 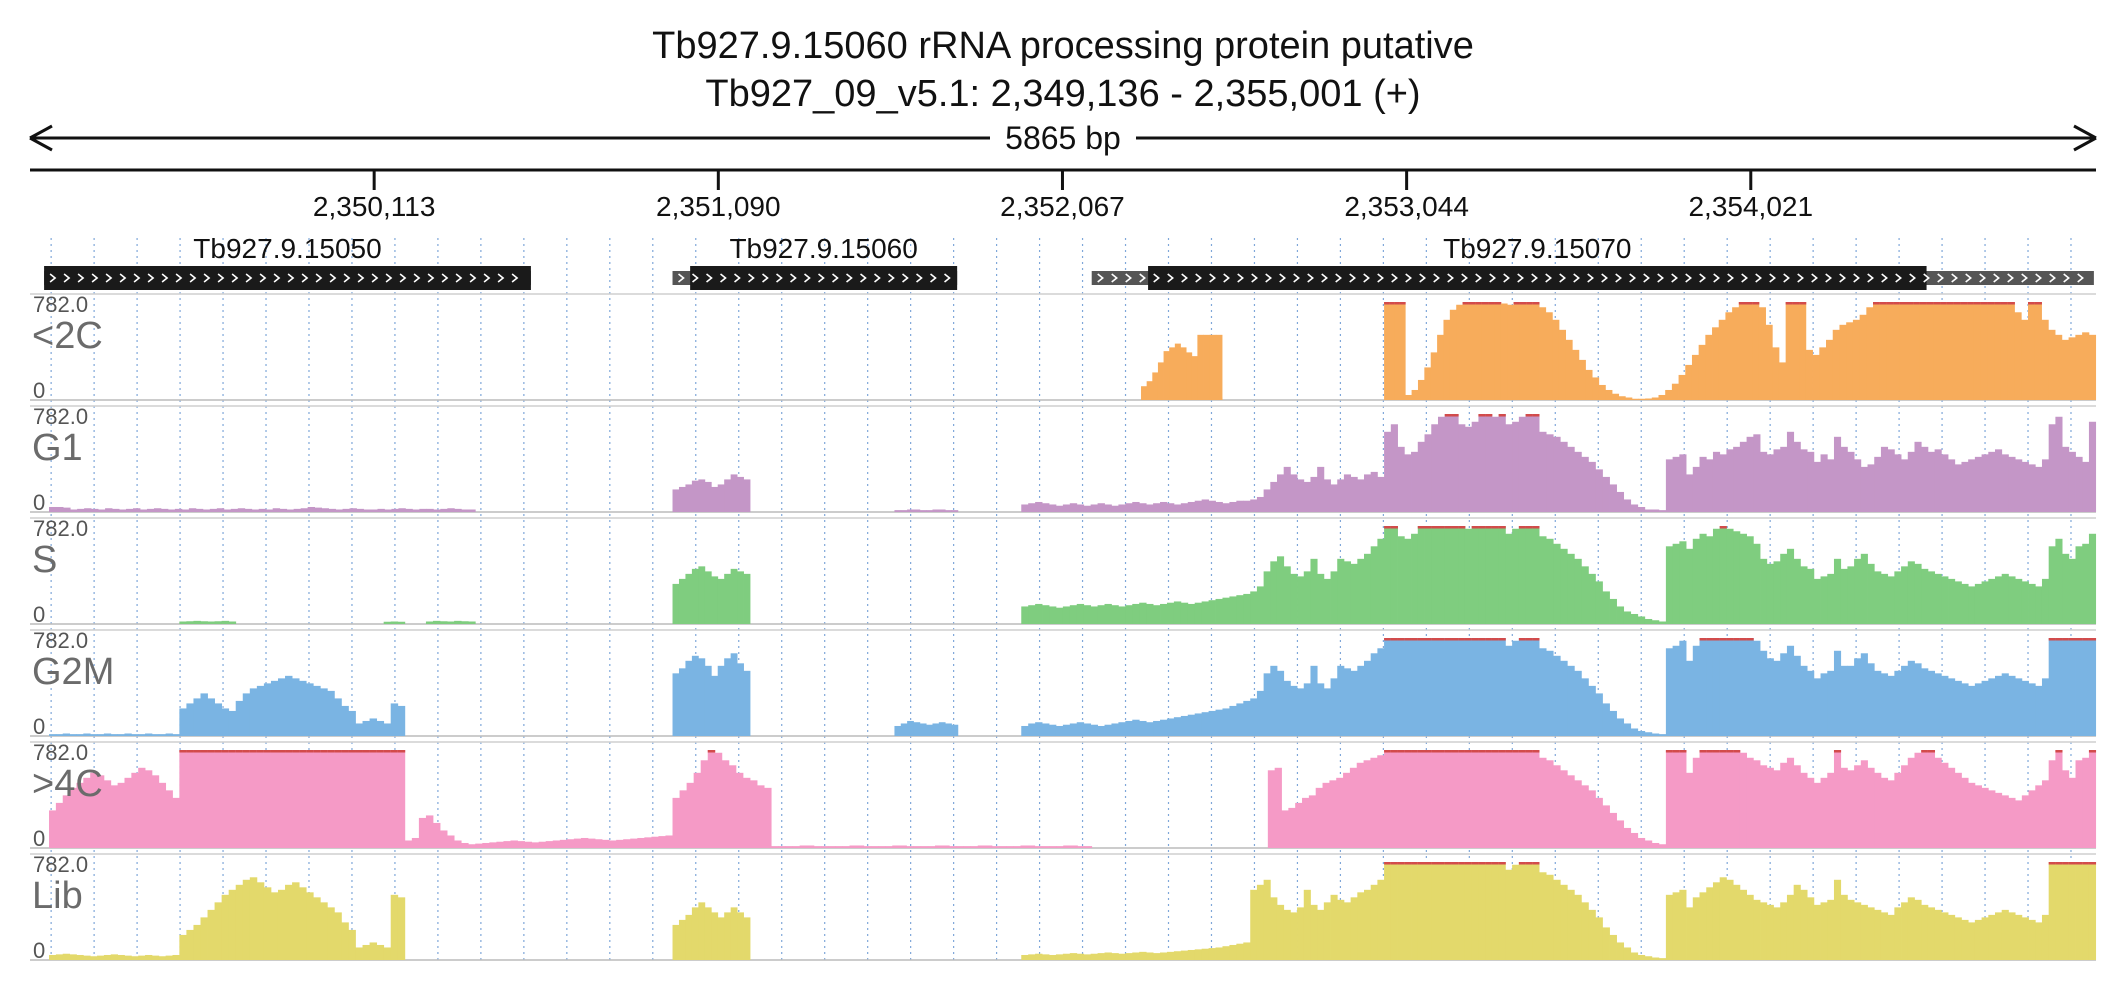 I want to click on gene-model: Tb927.9.15070, so click(x=1592, y=261).